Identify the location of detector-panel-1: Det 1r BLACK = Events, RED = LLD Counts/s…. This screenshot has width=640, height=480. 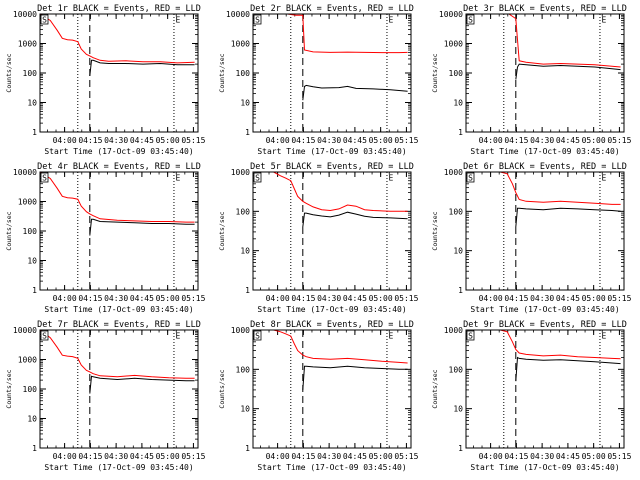
(105, 80).